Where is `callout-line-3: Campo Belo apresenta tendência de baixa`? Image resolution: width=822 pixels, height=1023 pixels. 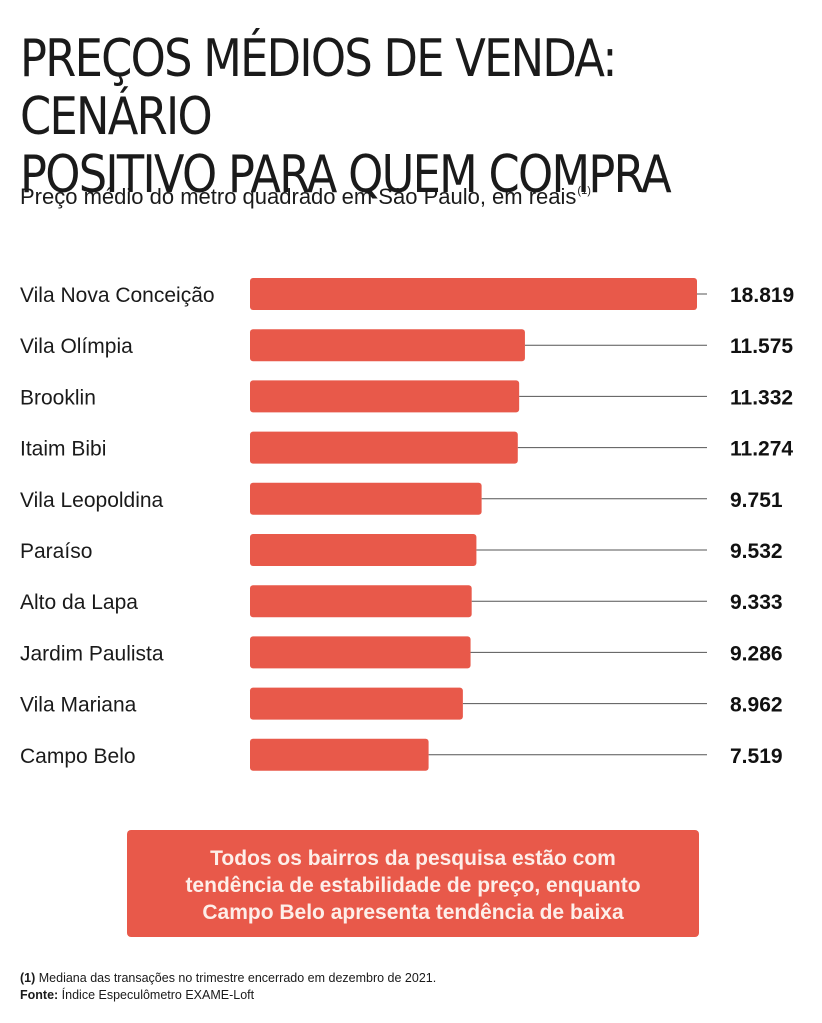 callout-line-3: Campo Belo apresenta tendência de baixa is located at coordinates (413, 912).